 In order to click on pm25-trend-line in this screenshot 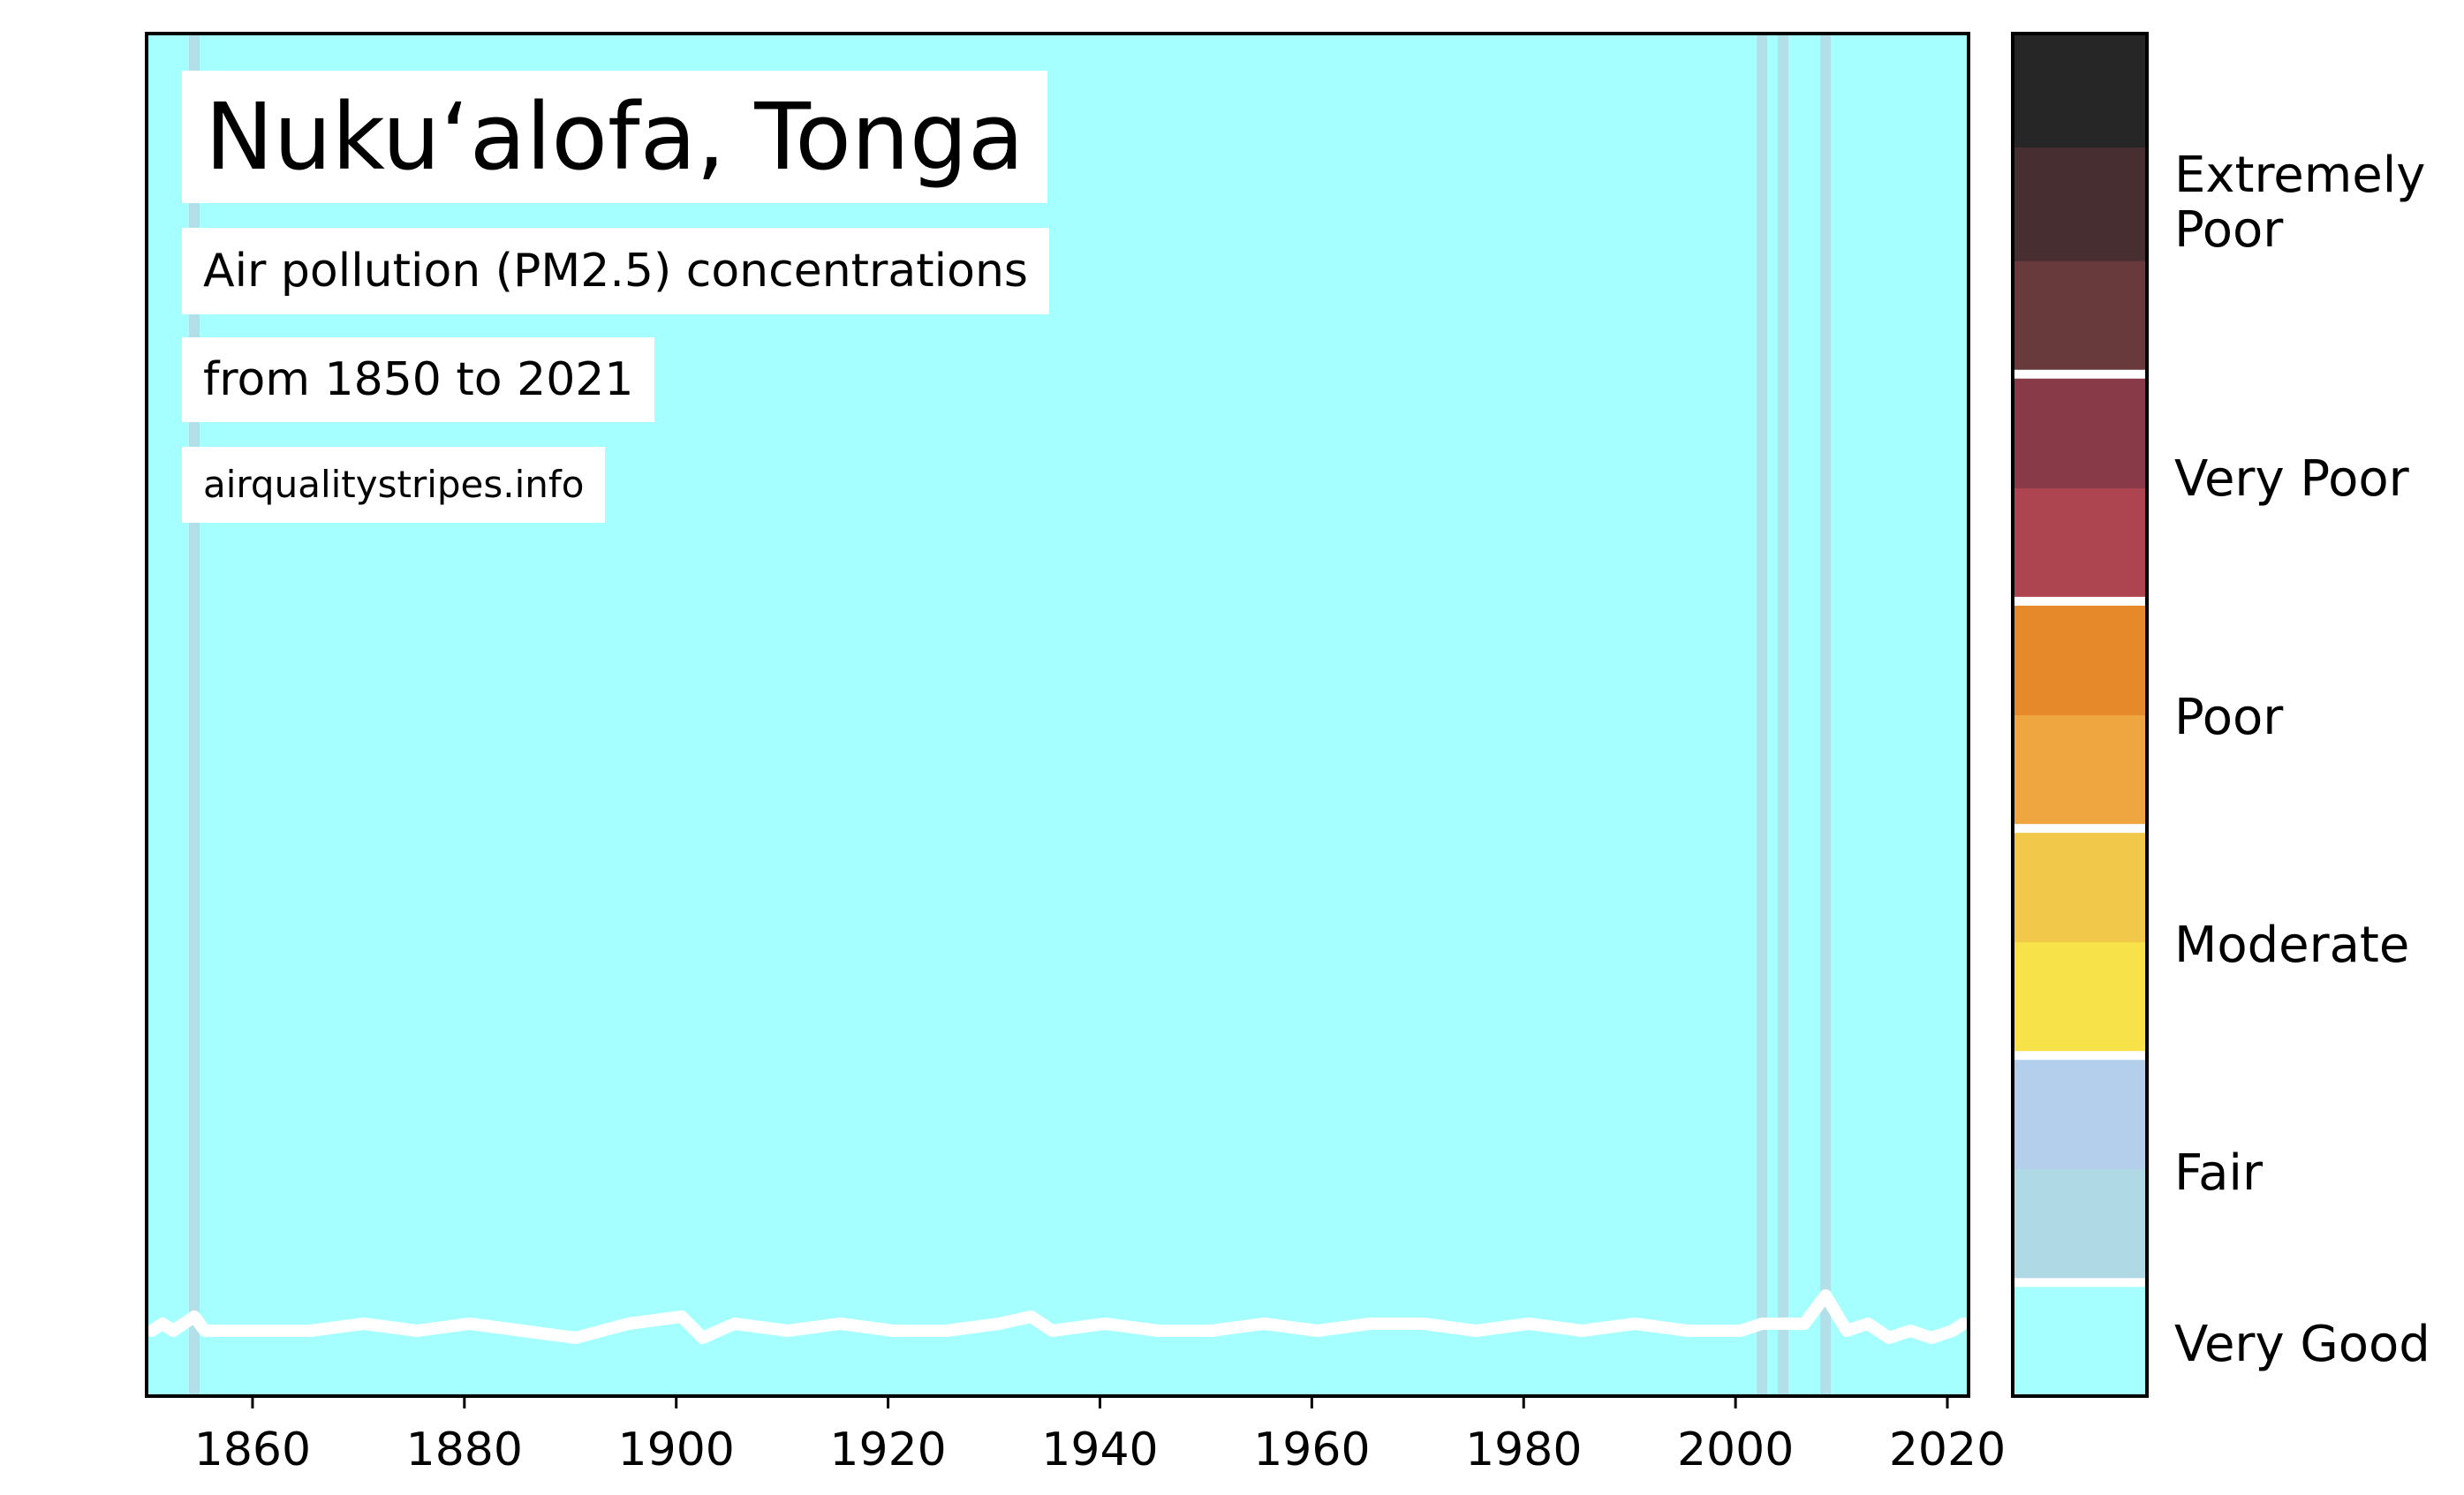, I will do `click(1057, 1317)`.